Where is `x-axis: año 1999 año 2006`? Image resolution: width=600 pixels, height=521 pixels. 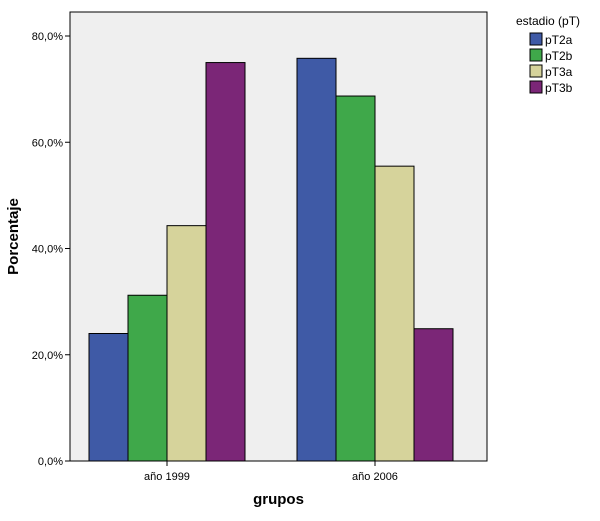 x-axis: año 1999 año 2006 is located at coordinates (271, 472).